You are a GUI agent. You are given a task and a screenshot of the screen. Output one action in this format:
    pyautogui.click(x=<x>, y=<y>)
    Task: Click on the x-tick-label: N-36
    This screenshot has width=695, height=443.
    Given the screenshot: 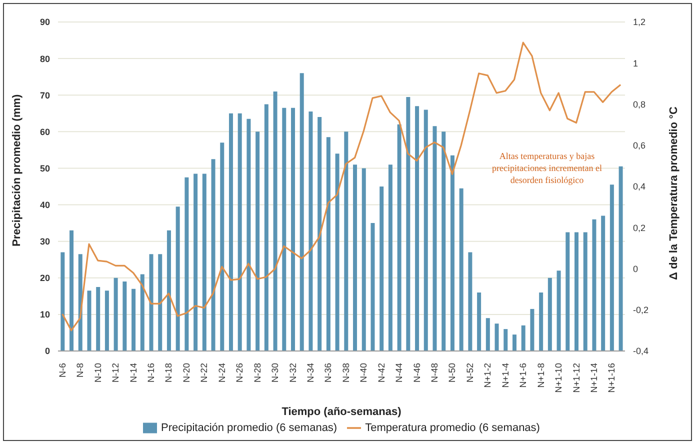 What is the action you would take?
    pyautogui.click(x=328, y=373)
    